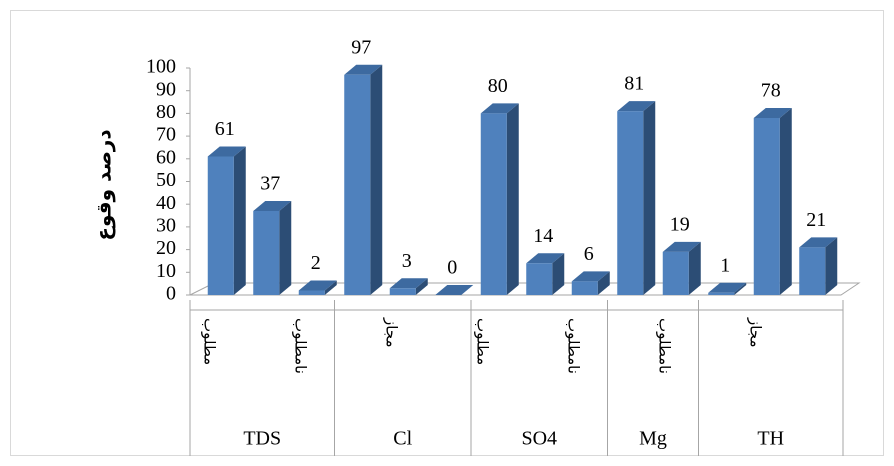 The height and width of the screenshot is (466, 894). Describe the element at coordinates (402, 439) in the screenshot. I see `group-label: Cl` at that location.